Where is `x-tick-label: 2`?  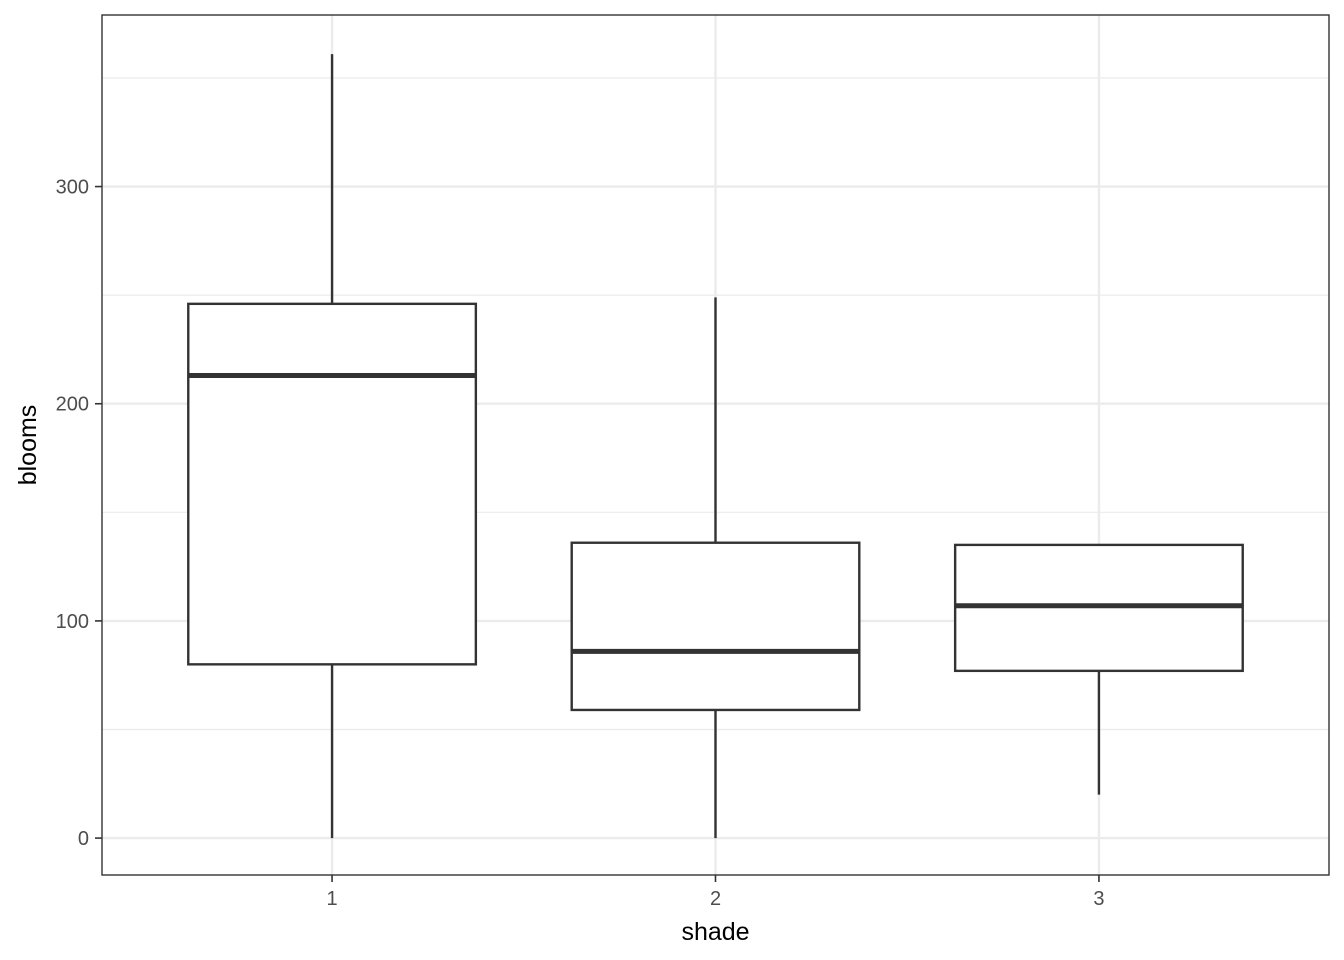 x-tick-label: 2 is located at coordinates (715, 899).